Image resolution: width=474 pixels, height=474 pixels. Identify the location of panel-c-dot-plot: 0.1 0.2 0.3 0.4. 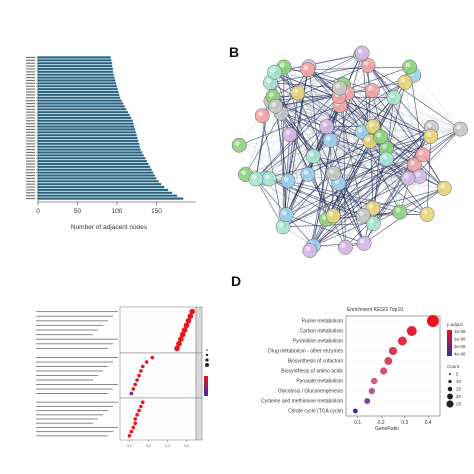
(122, 377).